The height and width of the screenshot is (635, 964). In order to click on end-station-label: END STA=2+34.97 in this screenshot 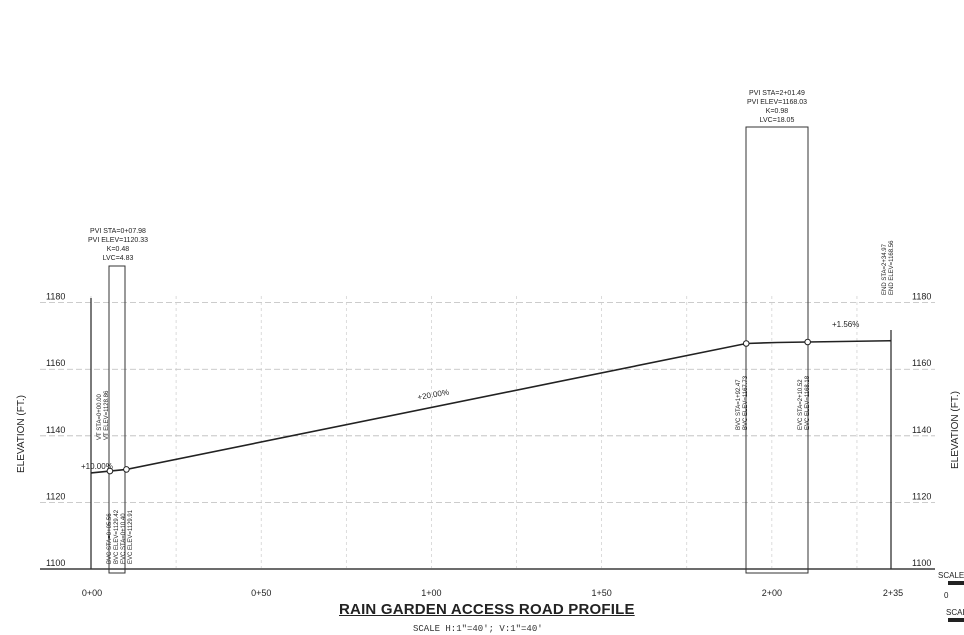, I will do `click(885, 269)`.